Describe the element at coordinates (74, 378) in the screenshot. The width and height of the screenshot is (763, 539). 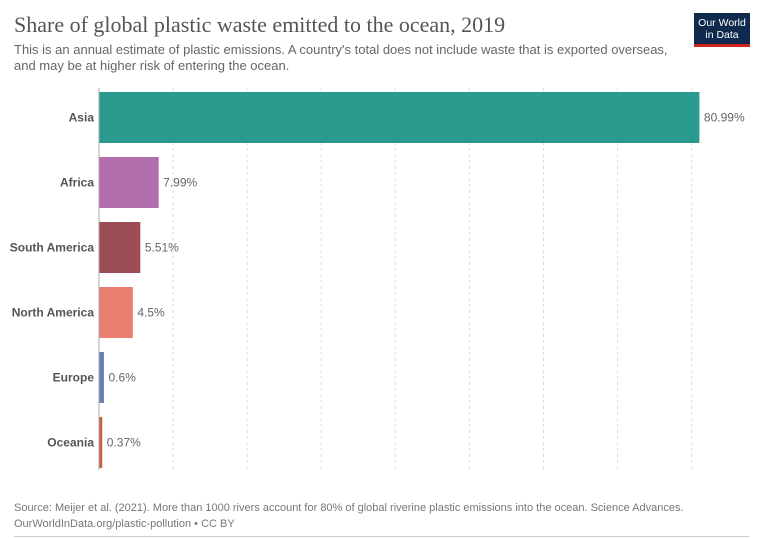
I see `category-label: Europe` at that location.